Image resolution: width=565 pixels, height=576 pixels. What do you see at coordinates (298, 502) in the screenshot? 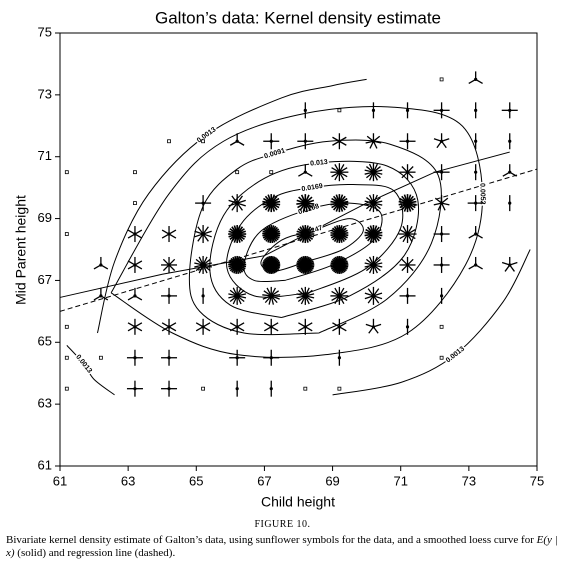
I see `x-axis-label: Child height` at bounding box center [298, 502].